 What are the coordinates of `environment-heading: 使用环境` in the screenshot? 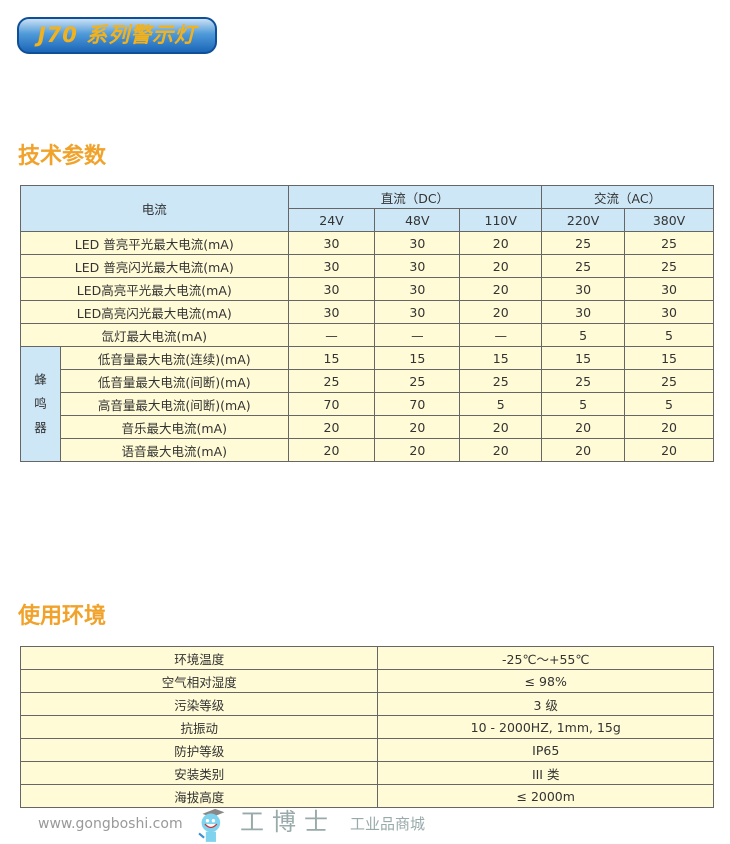 It's located at (62, 616).